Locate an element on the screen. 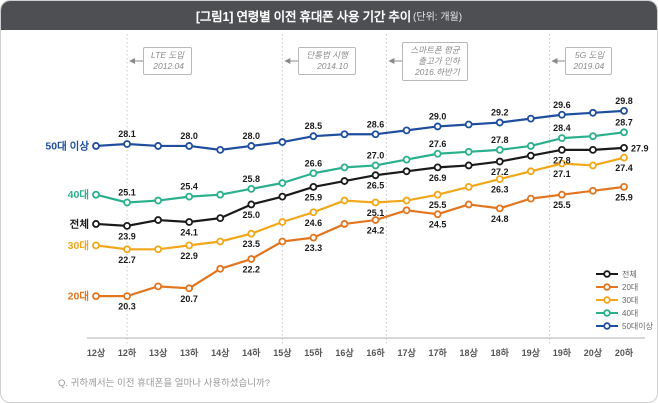  legend-label: 30대 is located at coordinates (630, 300).